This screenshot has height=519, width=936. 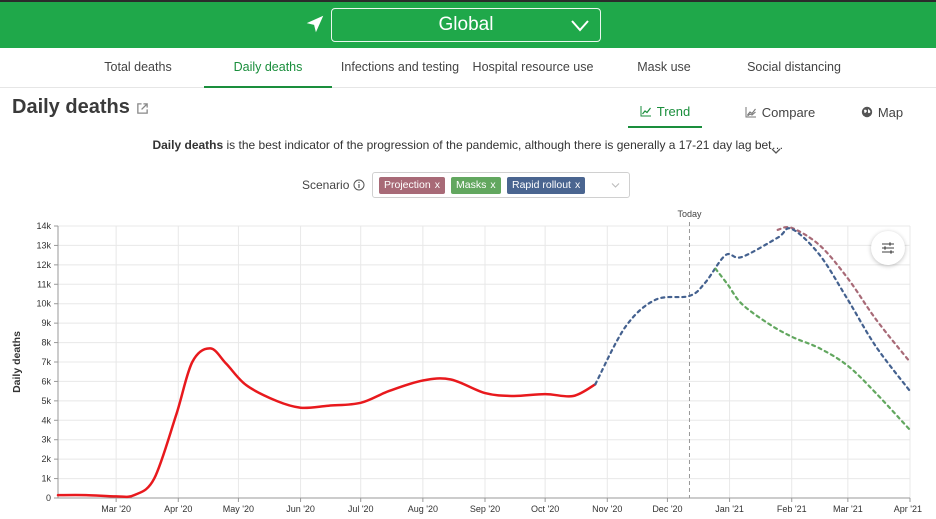 I want to click on chip-label: Masks, so click(x=471, y=185).